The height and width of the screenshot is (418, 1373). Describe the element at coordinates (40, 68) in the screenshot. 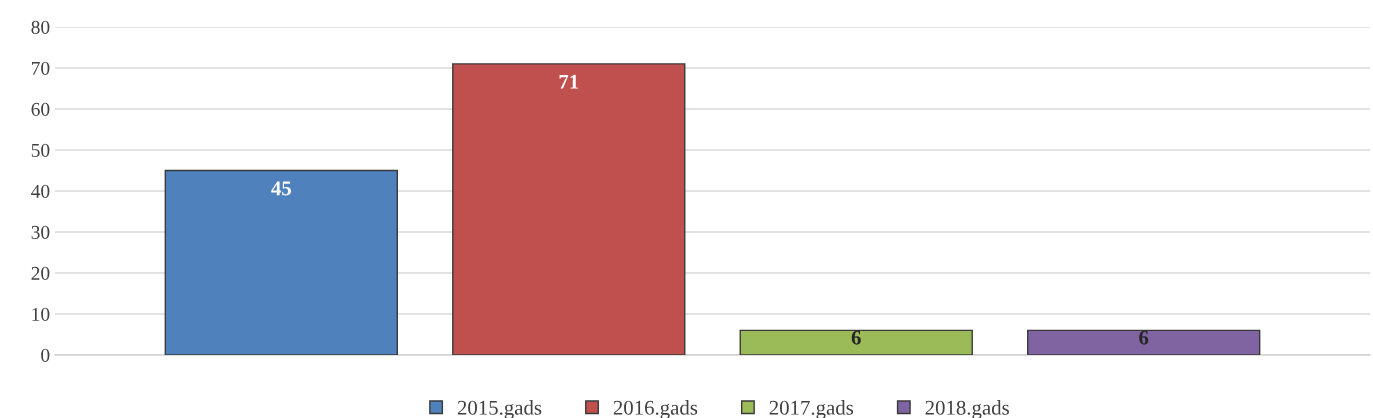

I see `y-tick-label: 70` at that location.